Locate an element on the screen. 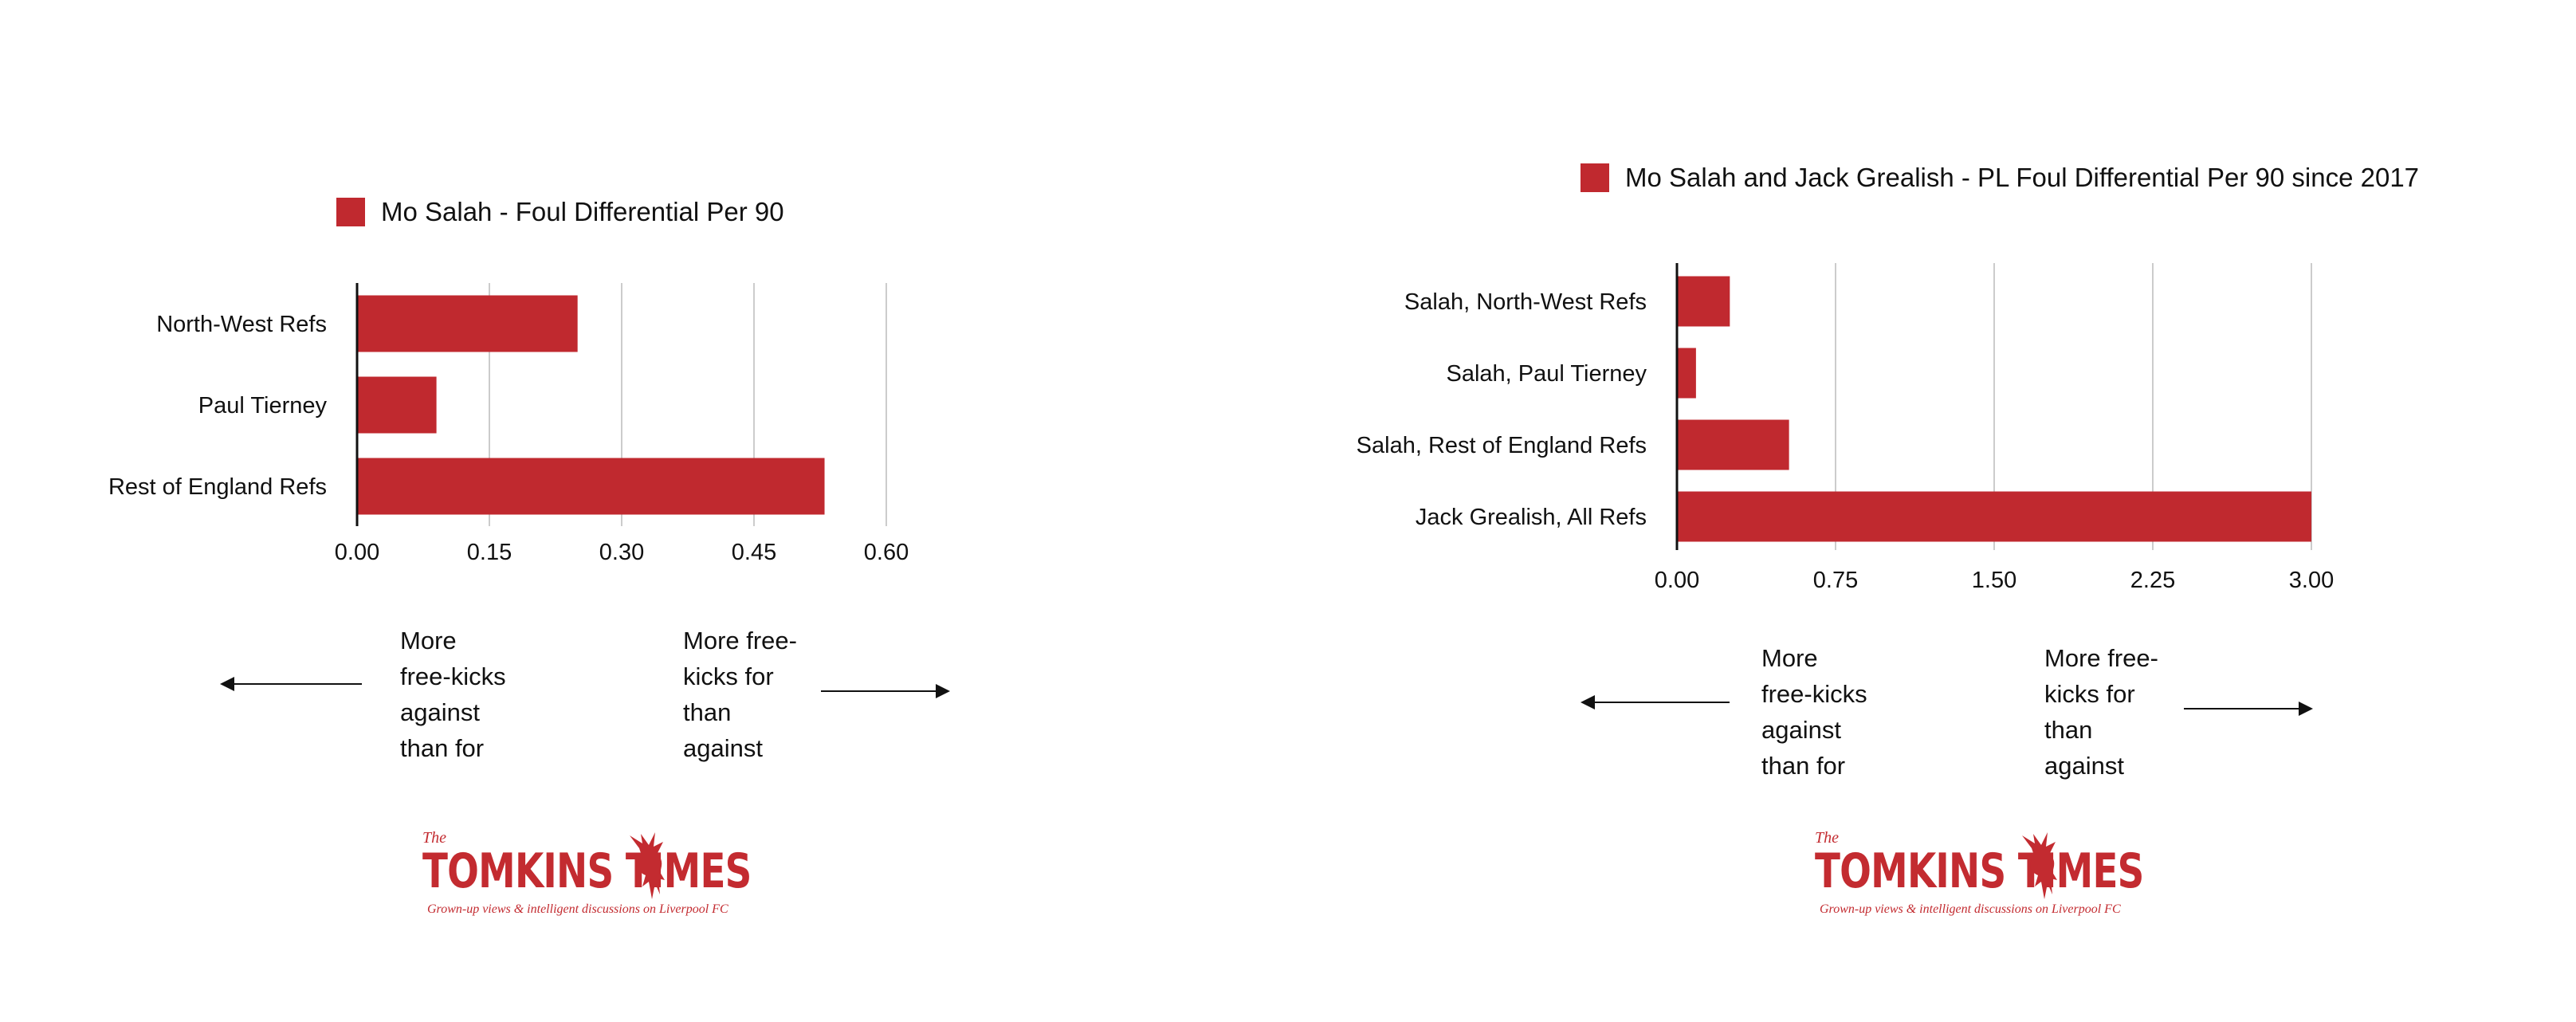  legend-label: Mo Salah - Foul Differential Per 90 is located at coordinates (582, 211).